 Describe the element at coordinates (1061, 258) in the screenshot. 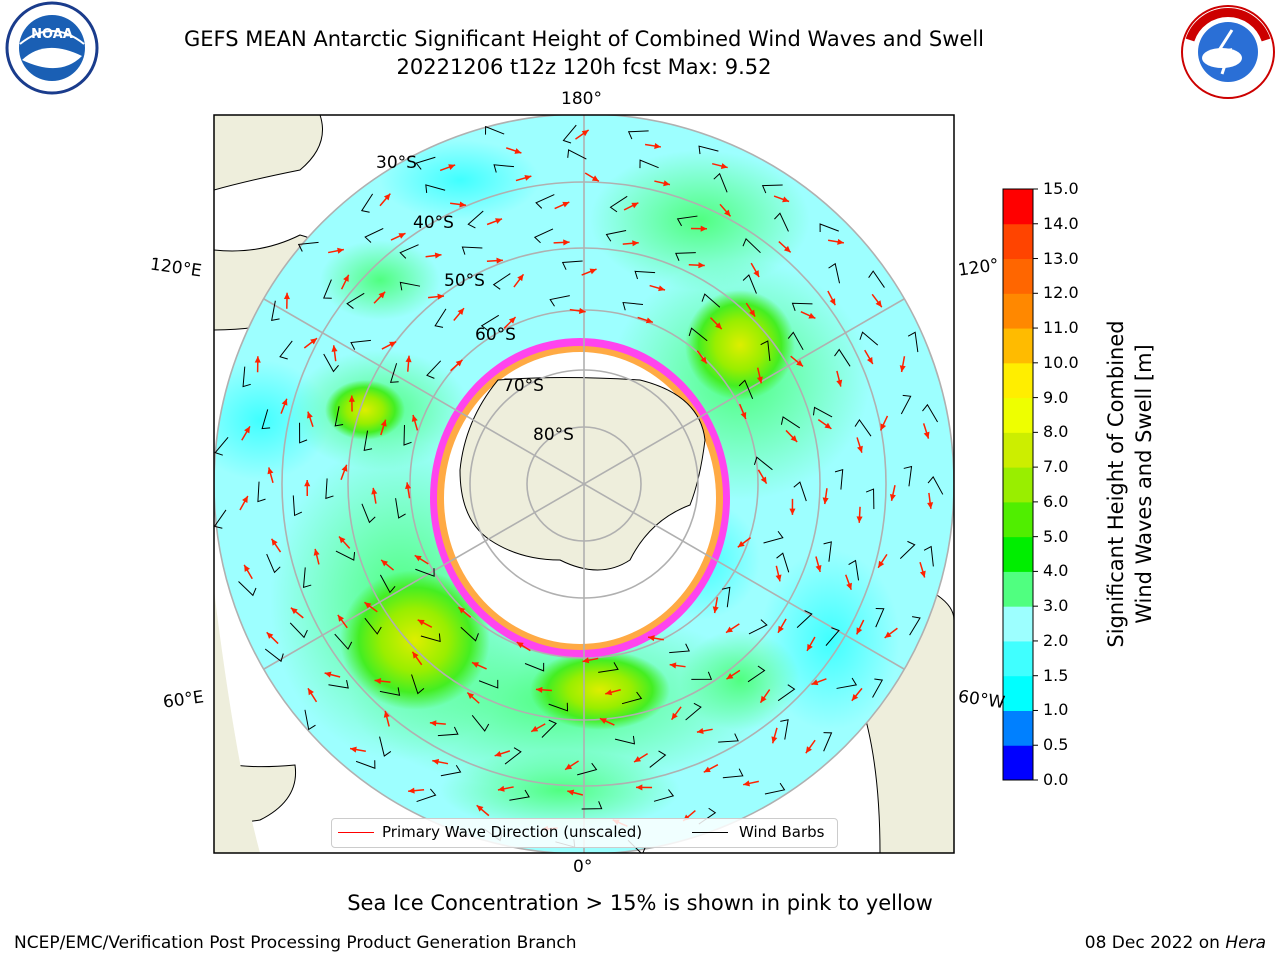

I see `colorbar-tick-label: 13.0` at that location.